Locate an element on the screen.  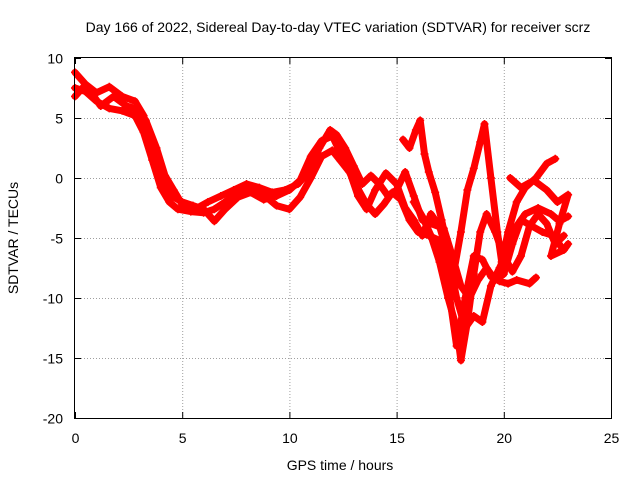
y-tick-label: 0 is located at coordinates (59, 179).